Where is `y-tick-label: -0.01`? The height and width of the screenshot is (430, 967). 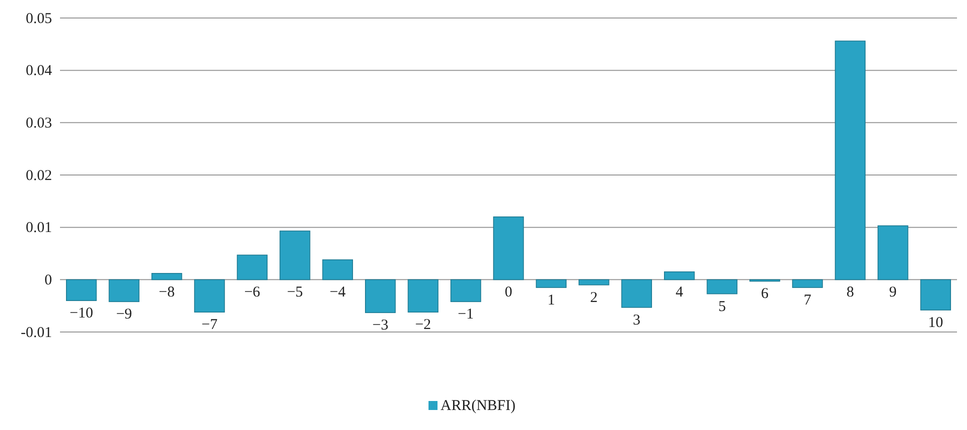 y-tick-label: -0.01 is located at coordinates (36, 332).